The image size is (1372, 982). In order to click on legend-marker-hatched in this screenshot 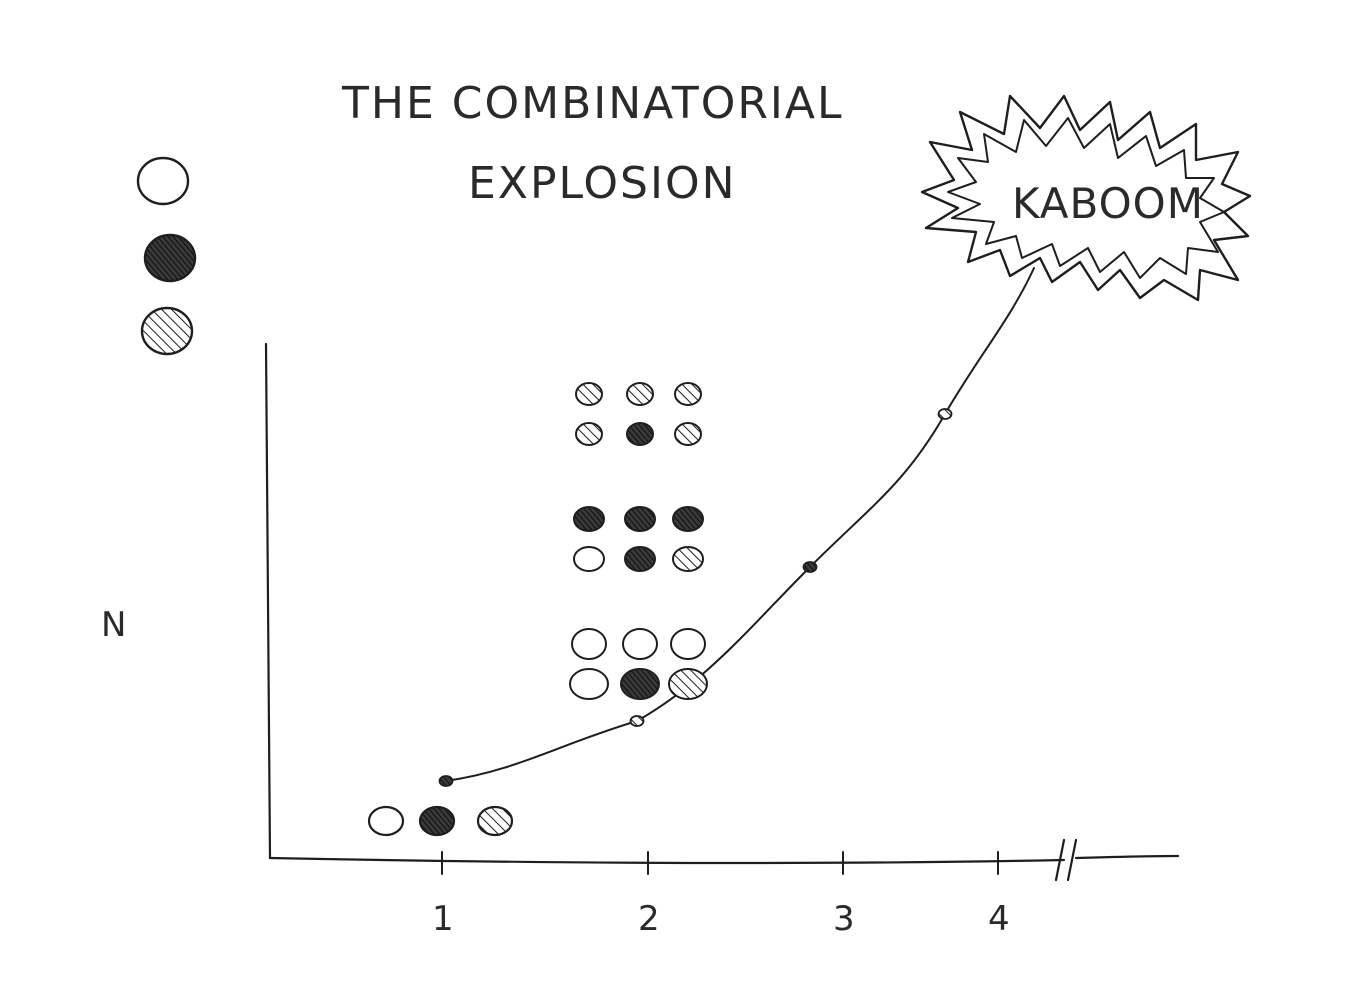, I will do `click(167, 331)`.